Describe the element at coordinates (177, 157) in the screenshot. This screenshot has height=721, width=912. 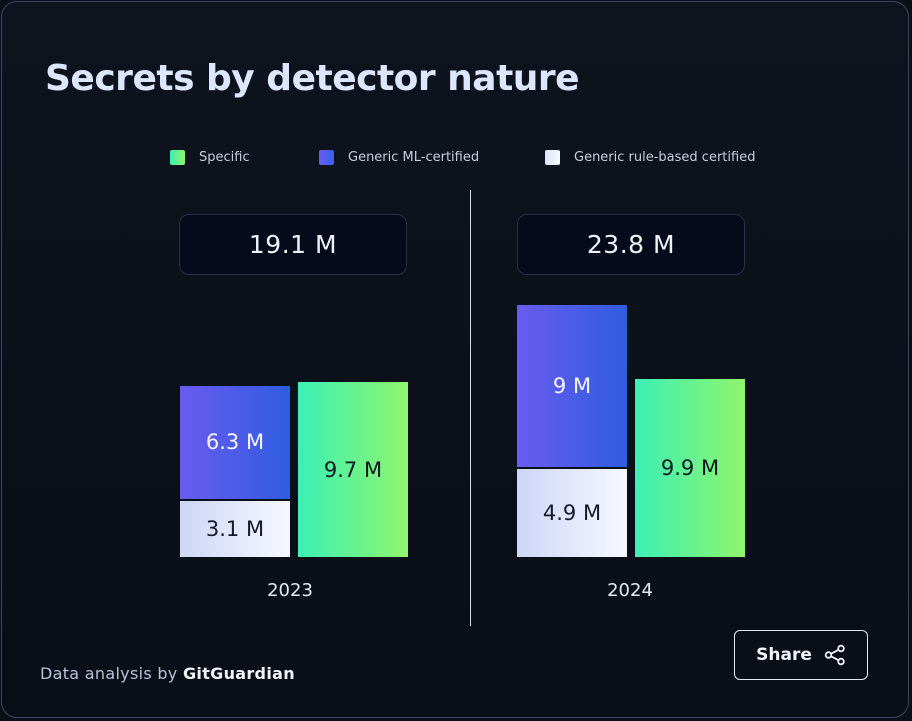
I see `legend-swatch-specific` at that location.